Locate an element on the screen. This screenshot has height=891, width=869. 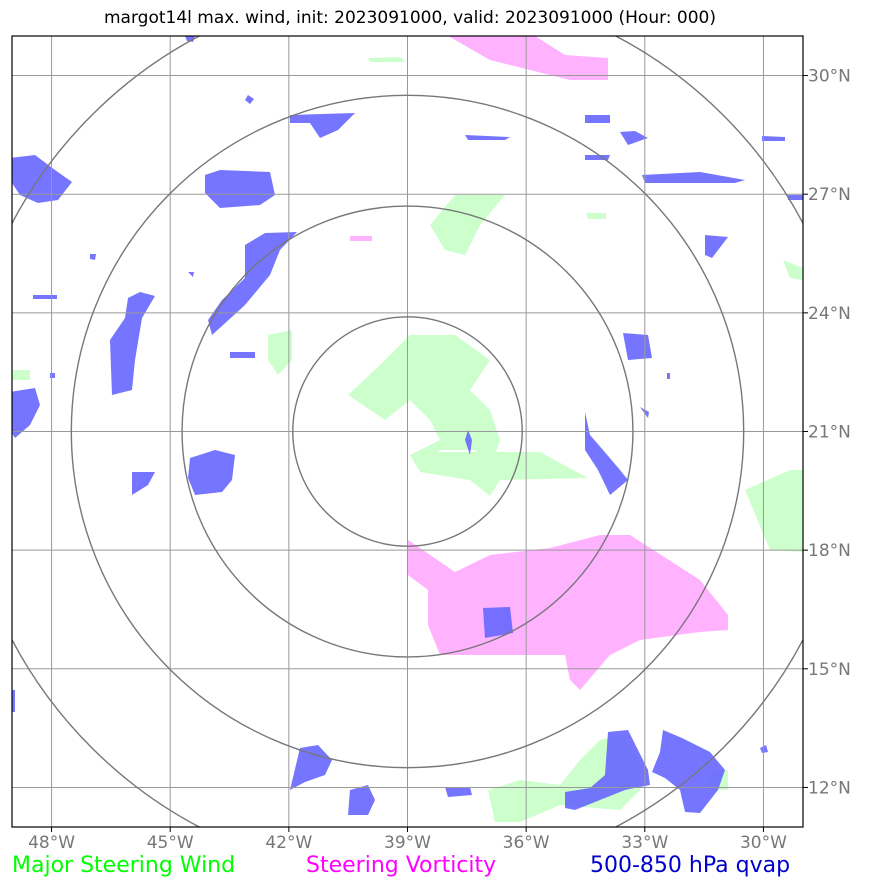
lon-tick-label: 48°W is located at coordinates (51, 843).